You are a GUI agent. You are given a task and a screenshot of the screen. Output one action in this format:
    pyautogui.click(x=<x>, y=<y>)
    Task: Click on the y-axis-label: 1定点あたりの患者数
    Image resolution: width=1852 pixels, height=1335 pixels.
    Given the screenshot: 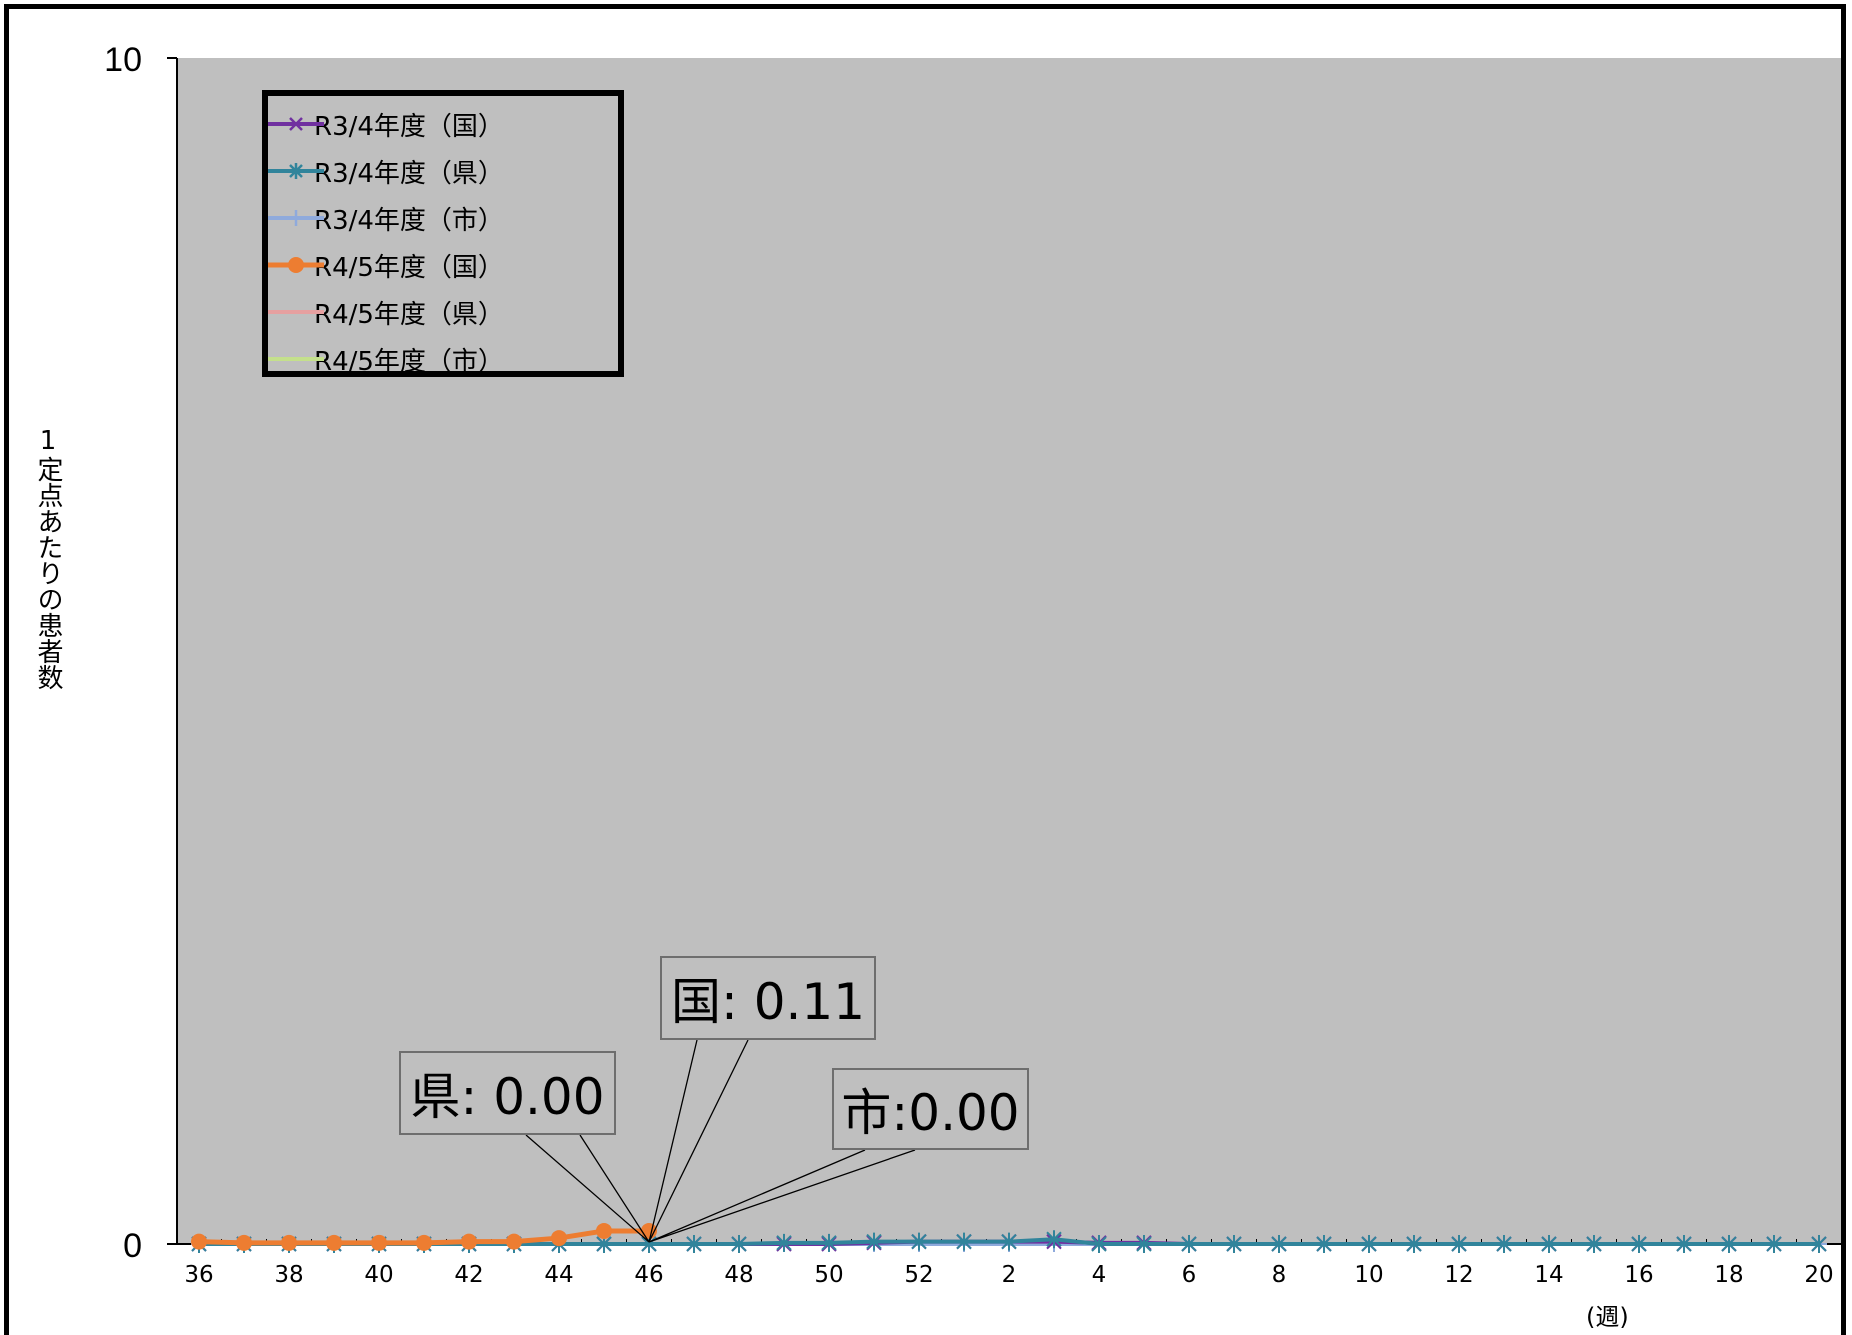 What is the action you would take?
    pyautogui.click(x=48, y=558)
    